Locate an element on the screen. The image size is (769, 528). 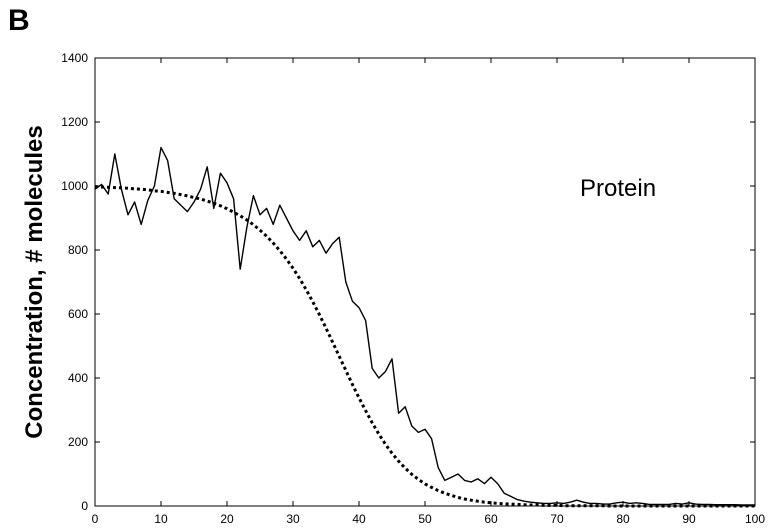
x-tick-label: 20 is located at coordinates (227, 519).